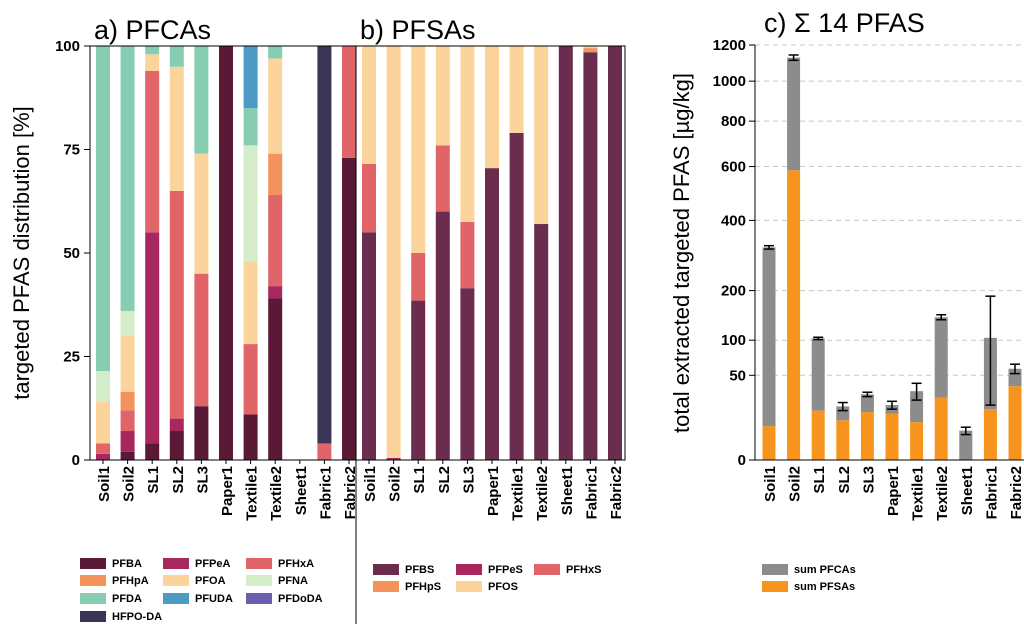  I want to click on legend-label: PFPeA, so click(213, 564).